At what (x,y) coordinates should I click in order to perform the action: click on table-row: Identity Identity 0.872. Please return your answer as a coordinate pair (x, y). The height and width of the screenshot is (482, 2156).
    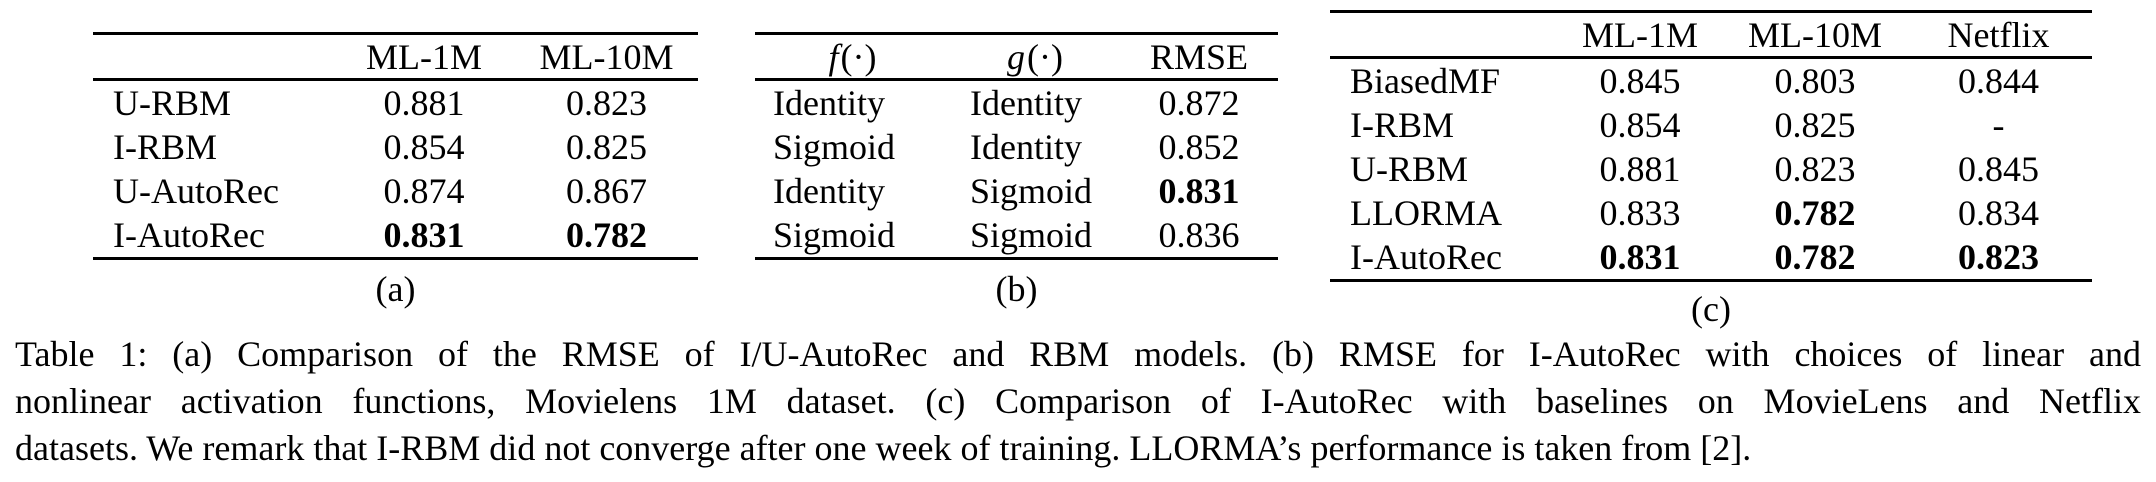
    Looking at the image, I should click on (1016, 103).